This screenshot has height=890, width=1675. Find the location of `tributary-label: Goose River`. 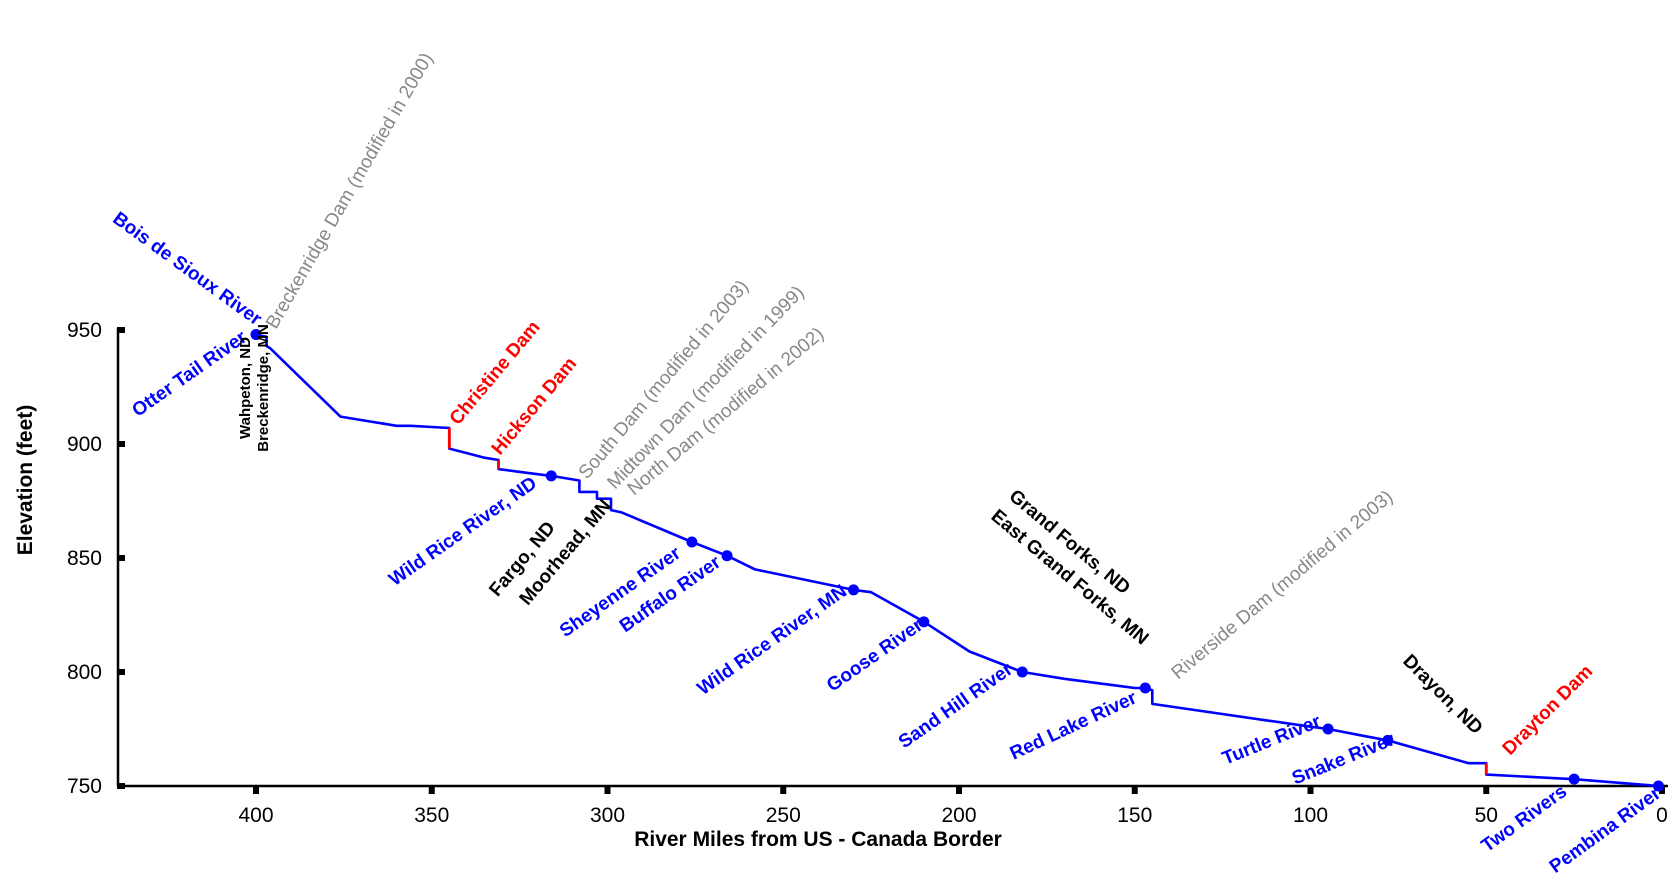

tributary-label: Goose River is located at coordinates (875, 656).